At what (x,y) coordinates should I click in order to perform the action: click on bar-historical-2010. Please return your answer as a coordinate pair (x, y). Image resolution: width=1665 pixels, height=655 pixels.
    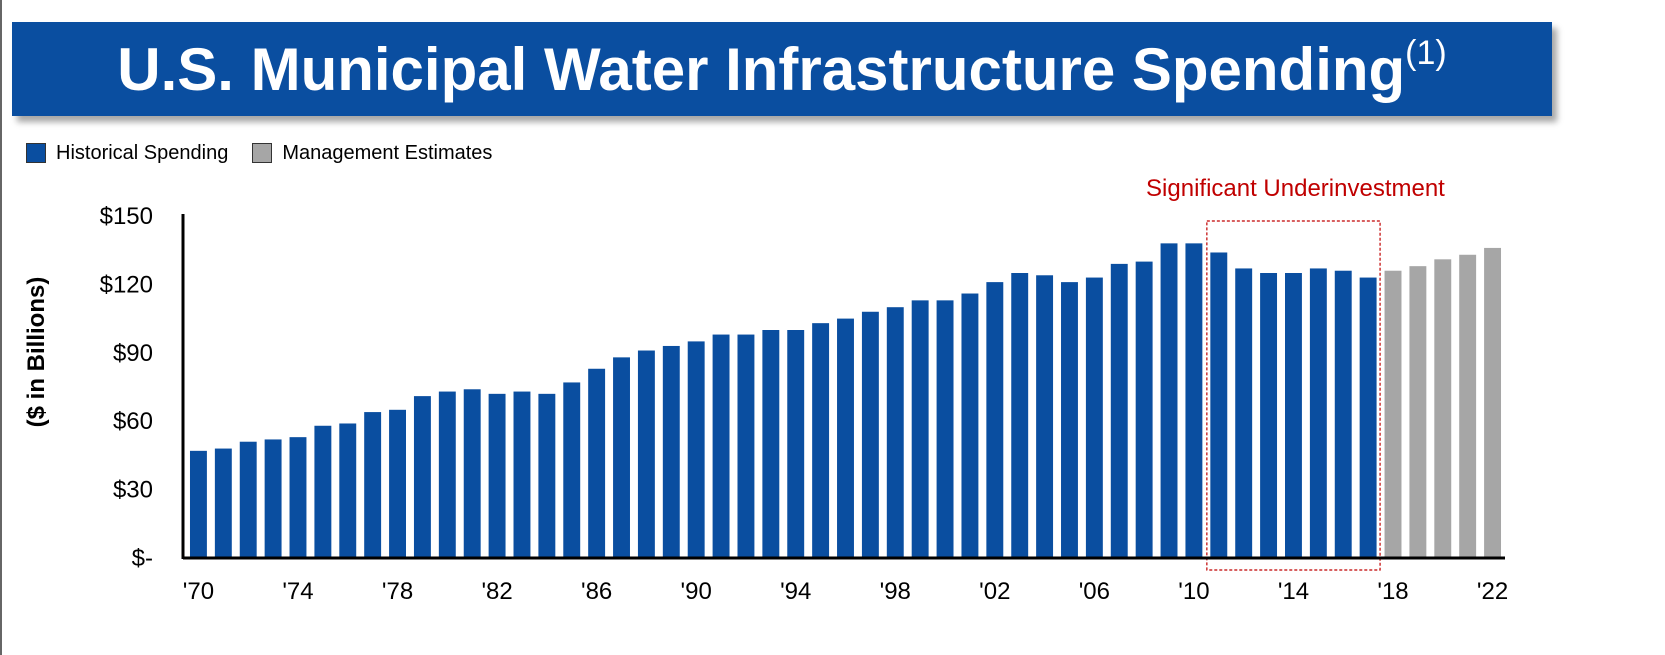
    Looking at the image, I should click on (1194, 401).